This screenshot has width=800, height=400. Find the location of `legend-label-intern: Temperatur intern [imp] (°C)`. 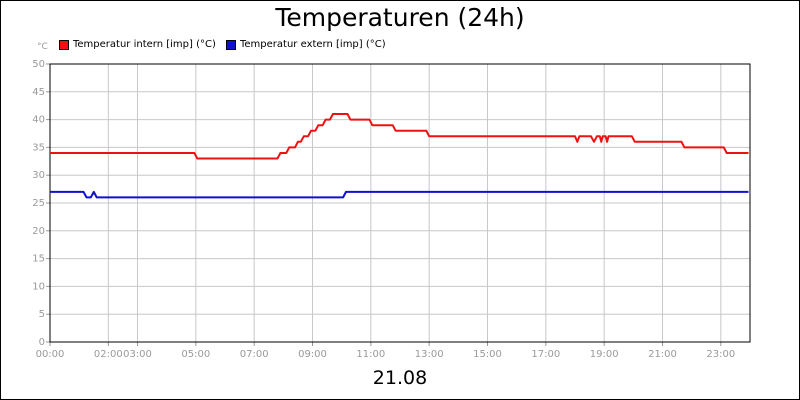

legend-label-intern: Temperatur intern [imp] (°C) is located at coordinates (144, 44).